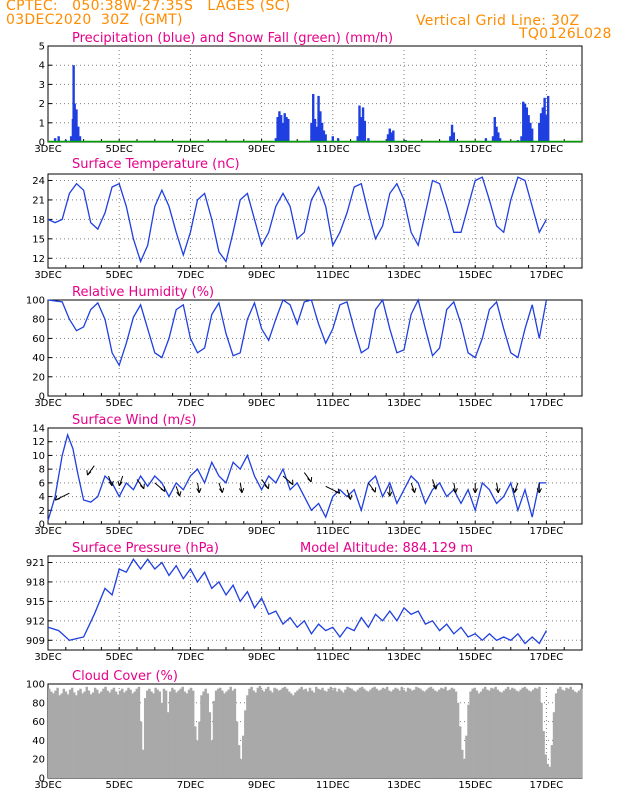  Describe the element at coordinates (333, 657) in the screenshot. I see `x-tick-label: 11DEC` at that location.